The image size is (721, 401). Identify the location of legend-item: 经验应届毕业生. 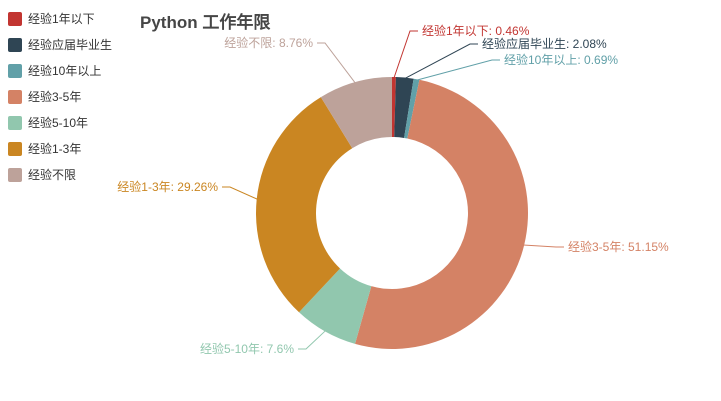
(60, 44).